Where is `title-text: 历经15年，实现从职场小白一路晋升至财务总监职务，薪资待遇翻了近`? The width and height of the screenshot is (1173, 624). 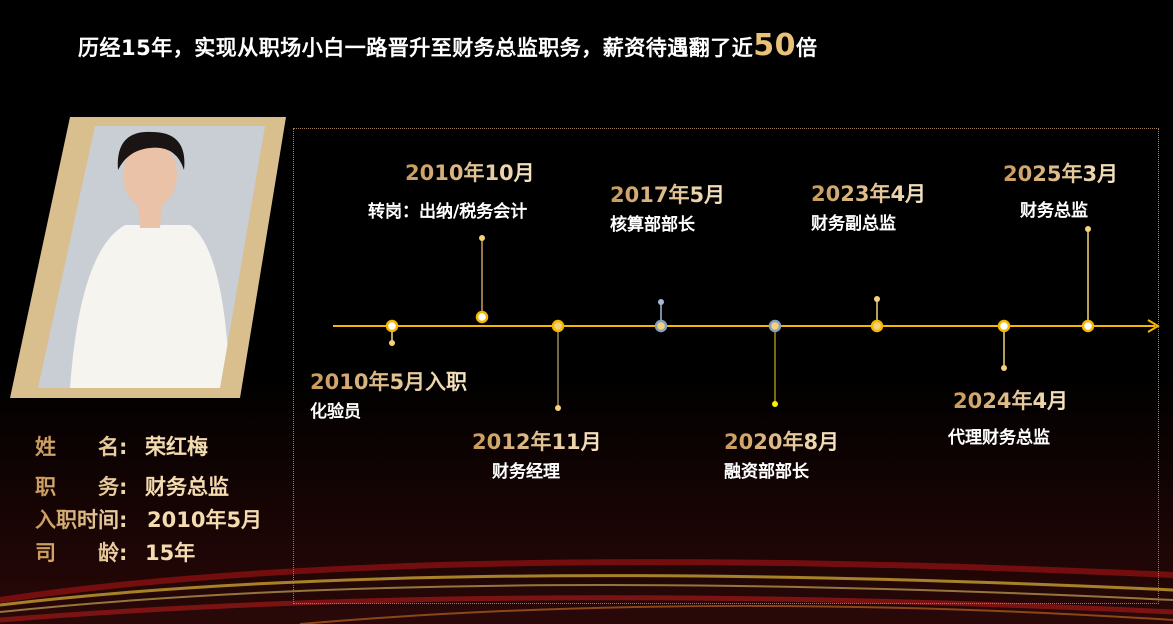 title-text: 历经15年，实现从职场小白一路晋升至财务总监职务，薪资待遇翻了近 is located at coordinates (416, 48).